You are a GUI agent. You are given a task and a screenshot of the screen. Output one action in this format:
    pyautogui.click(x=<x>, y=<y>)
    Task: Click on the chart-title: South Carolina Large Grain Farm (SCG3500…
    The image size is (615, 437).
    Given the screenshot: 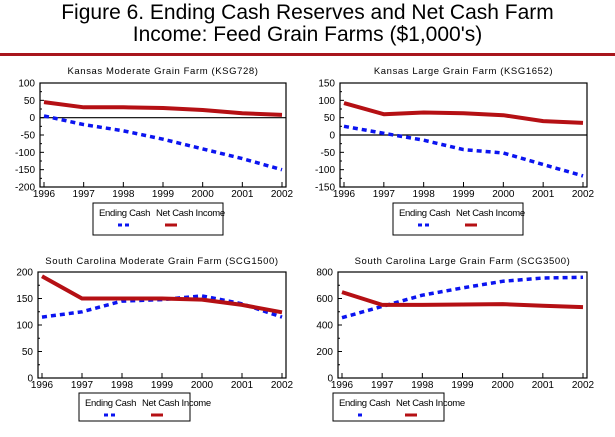 What is the action you would take?
    pyautogui.click(x=463, y=261)
    